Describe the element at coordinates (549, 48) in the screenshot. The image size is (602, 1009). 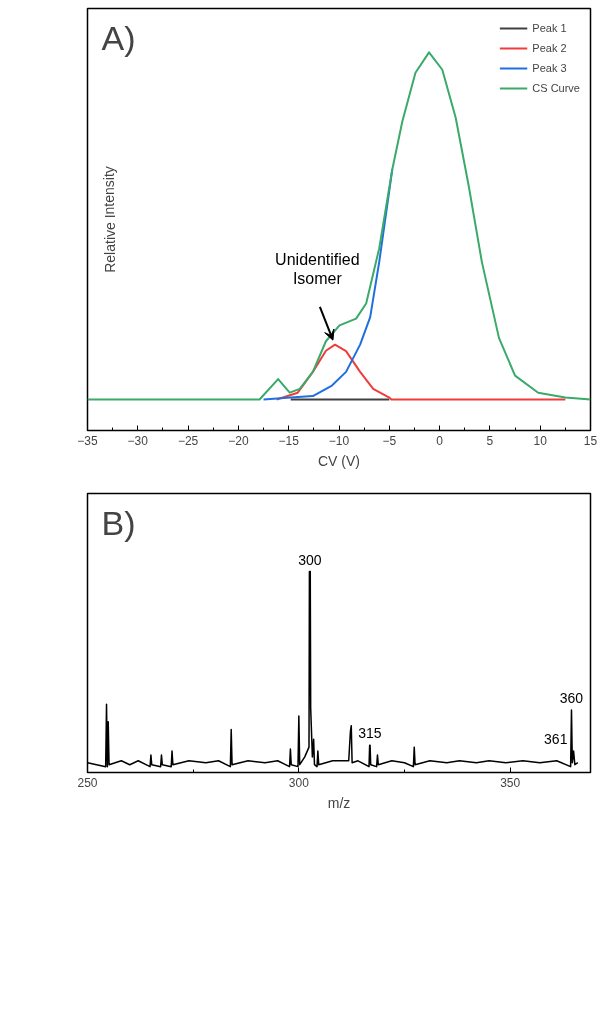
I see `legend-label: Peak 2` at that location.